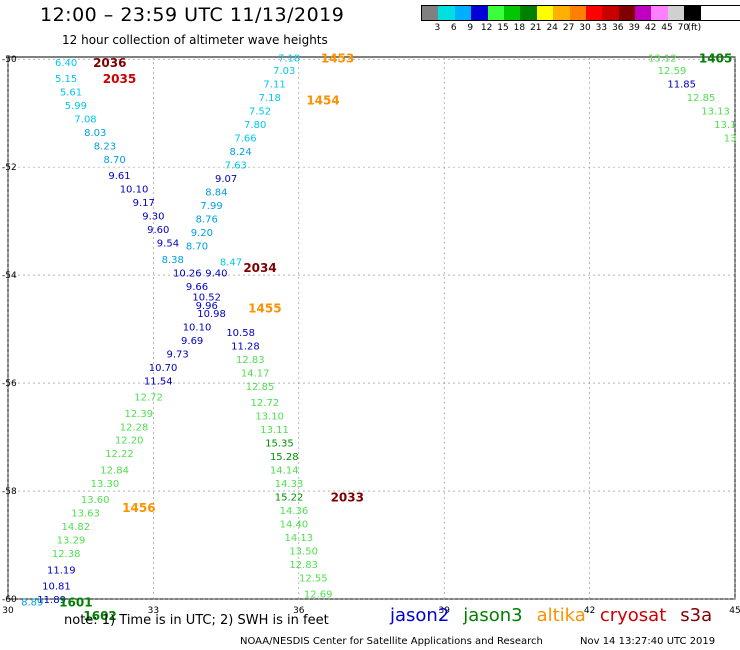 The image size is (740, 650). What do you see at coordinates (672, 71) in the screenshot?
I see `wave-height-value: 12.59` at bounding box center [672, 71].